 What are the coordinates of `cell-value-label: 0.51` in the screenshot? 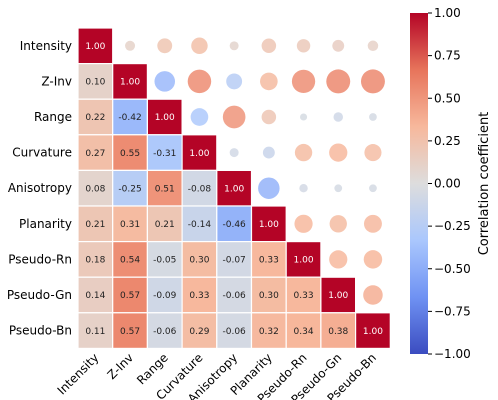 It's located at (165, 189).